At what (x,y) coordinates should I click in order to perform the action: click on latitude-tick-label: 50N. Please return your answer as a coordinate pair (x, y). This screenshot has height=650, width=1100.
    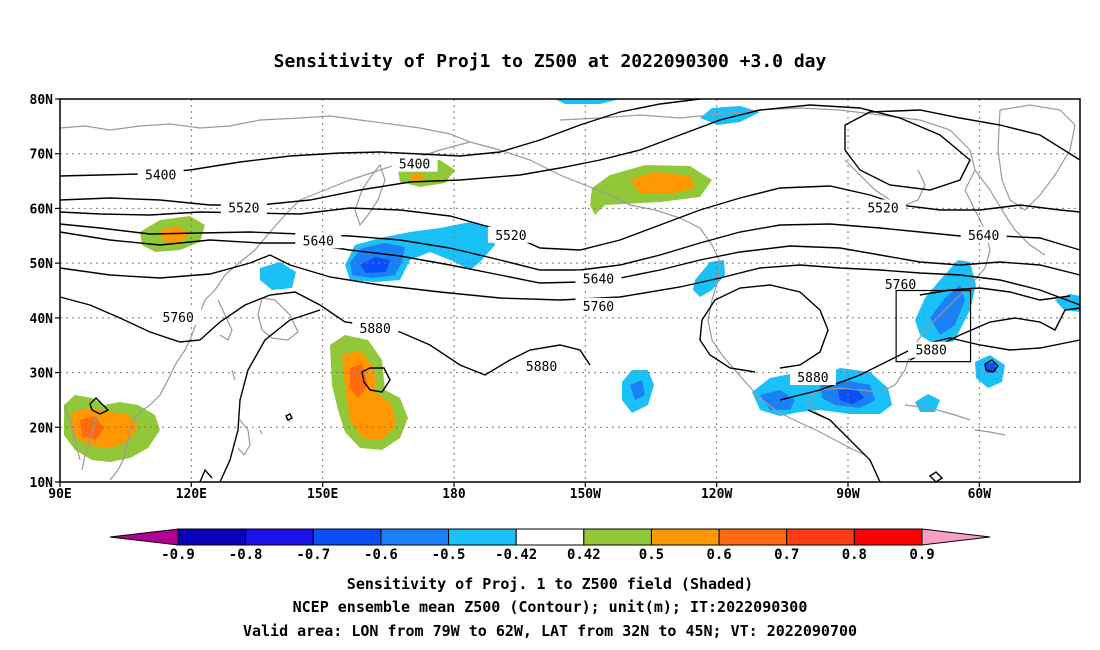
    Looking at the image, I should click on (42, 264).